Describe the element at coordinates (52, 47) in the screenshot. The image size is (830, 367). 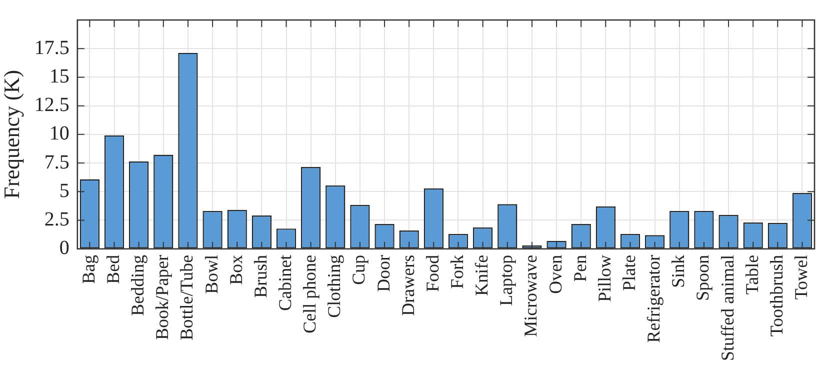
I see `y-tick-label: 17.5` at that location.